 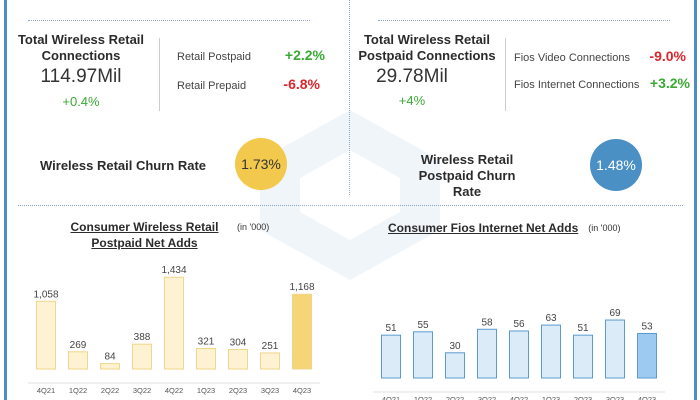 I want to click on right-border, so click(x=695, y=200).